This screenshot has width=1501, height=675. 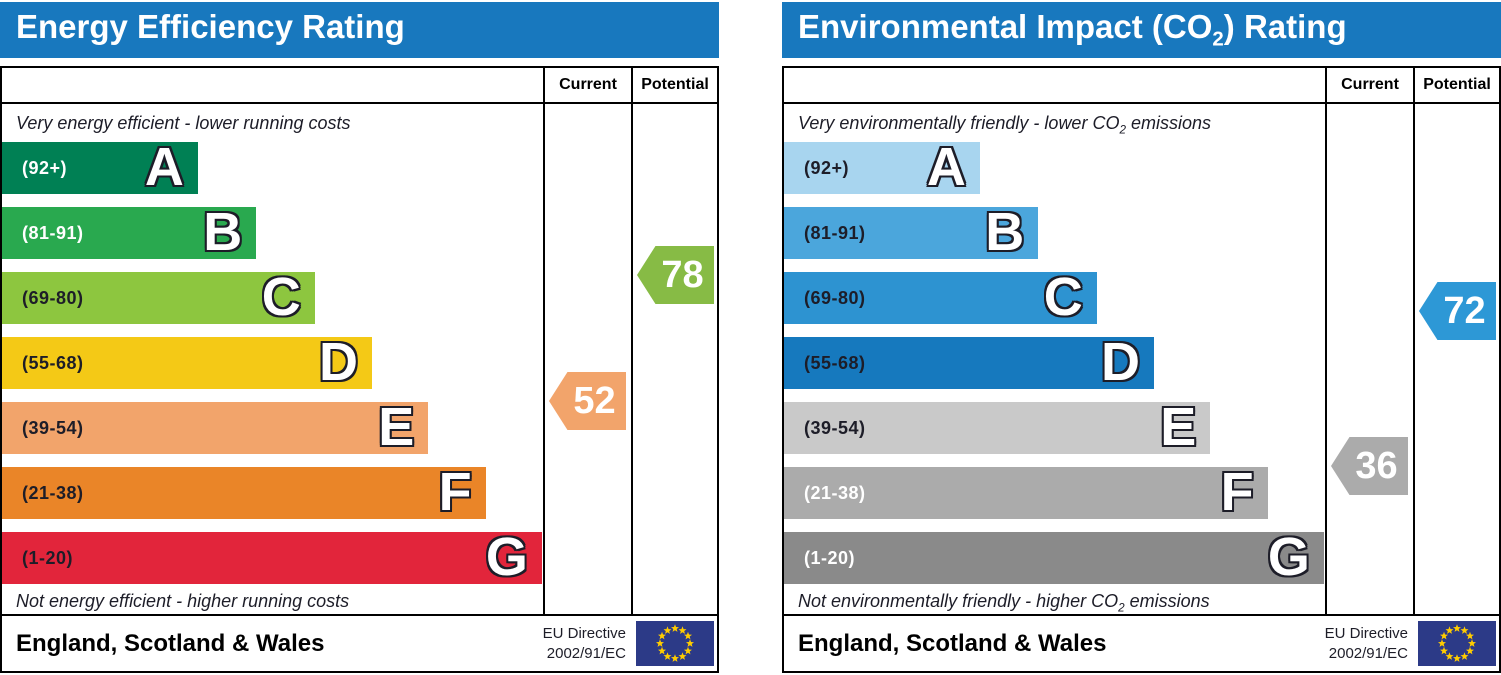 What do you see at coordinates (210, 27) in the screenshot?
I see `energy-panel-title: Energy Efficiency Rating` at bounding box center [210, 27].